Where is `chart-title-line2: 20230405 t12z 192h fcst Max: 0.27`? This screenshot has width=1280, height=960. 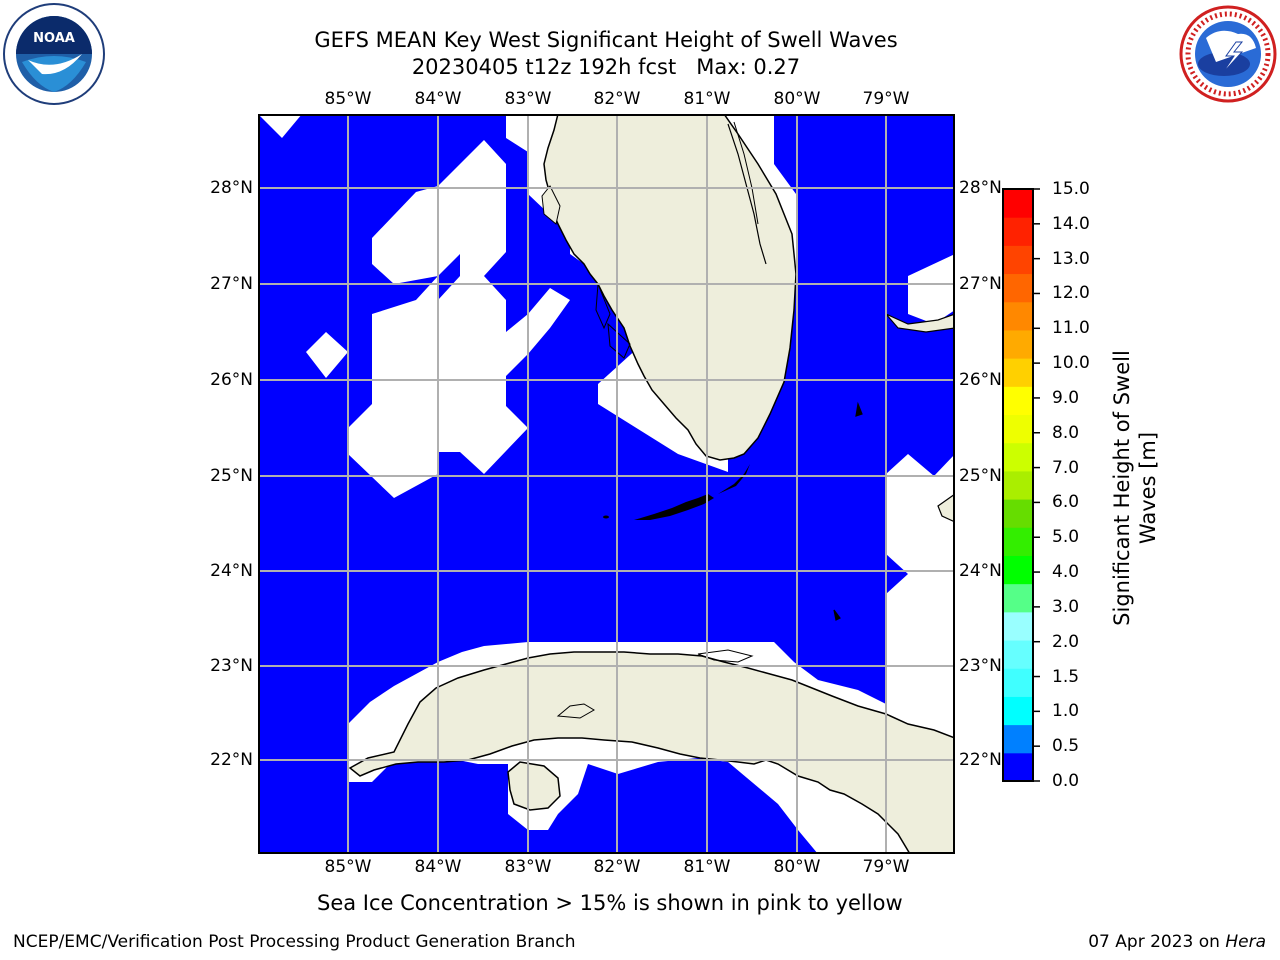
chart-title-line2: 20230405 t12z 192h fcst Max: 0.27 is located at coordinates (606, 67).